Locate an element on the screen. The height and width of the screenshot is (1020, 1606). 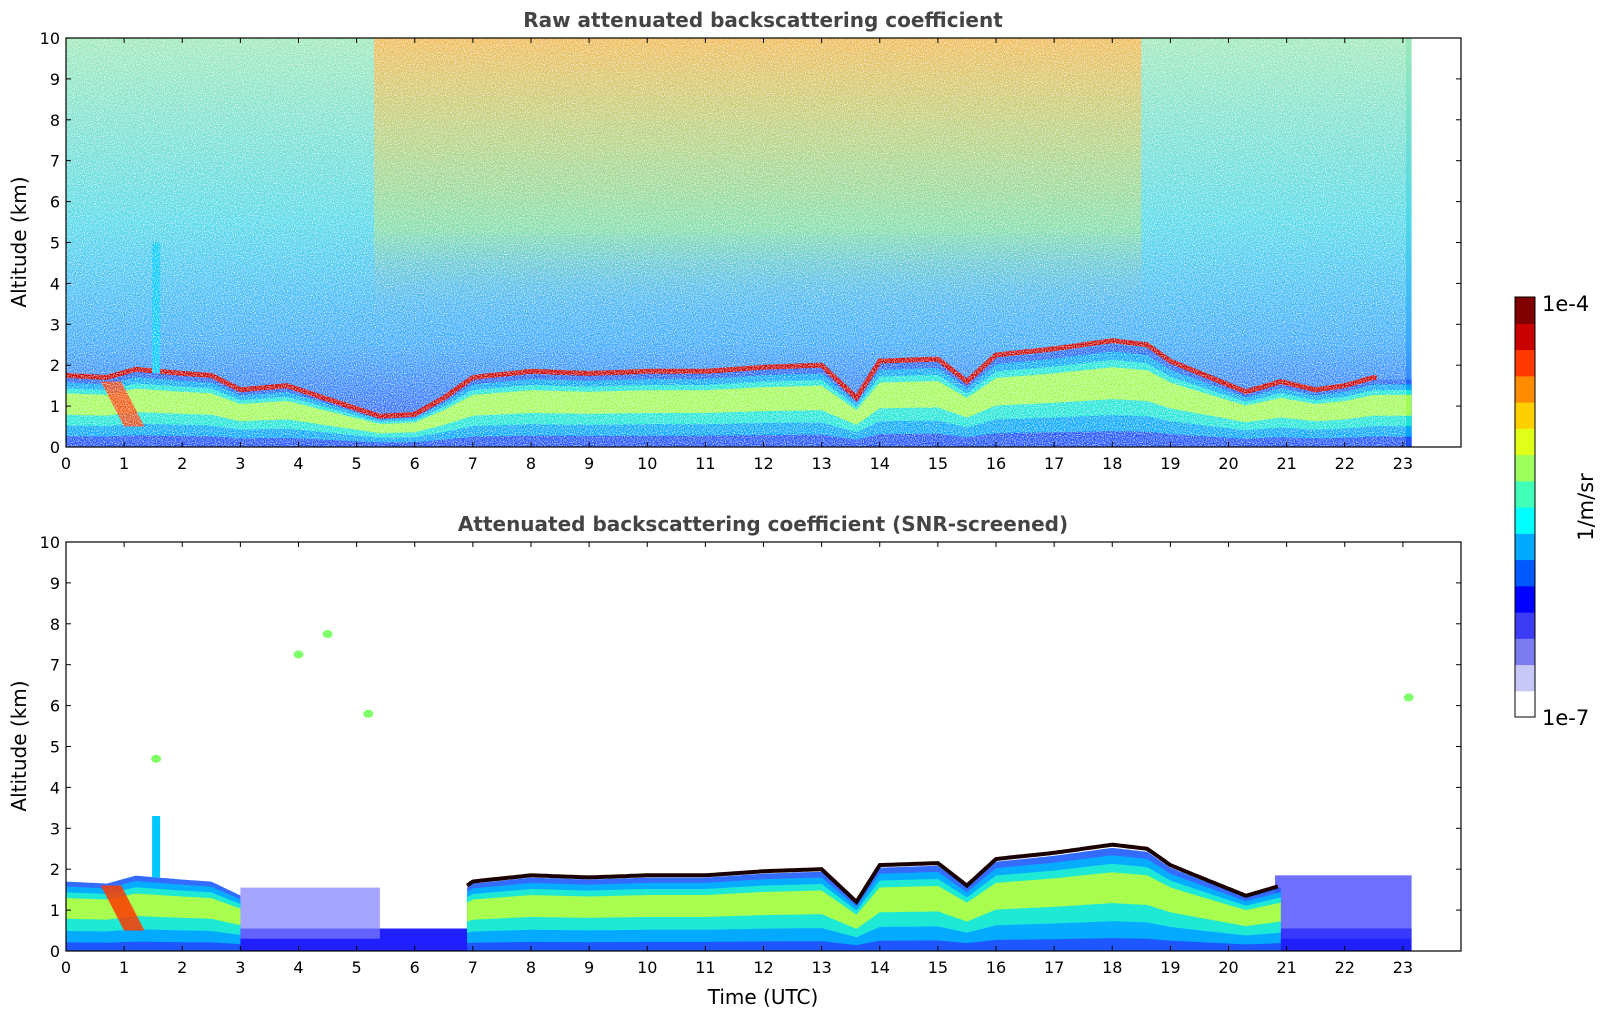
colorbar: 1e-4 1e-7 1/m/sr is located at coordinates (1556, 511).